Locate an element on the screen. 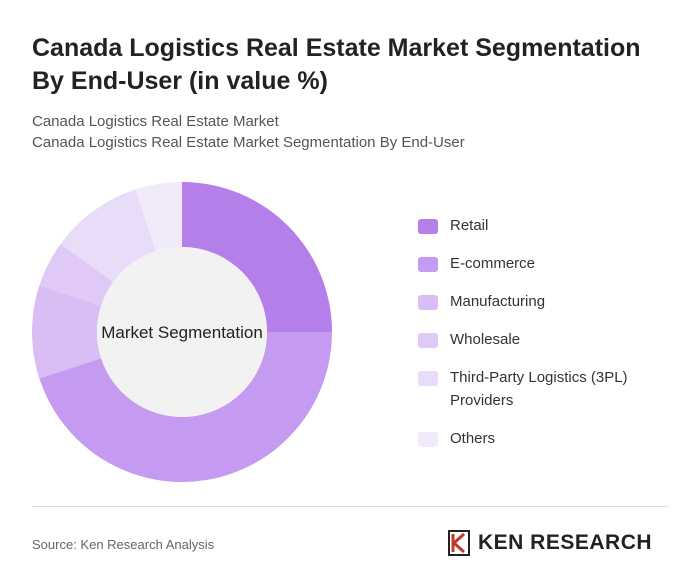 The image size is (700, 580). legend-label: Manufacturing is located at coordinates (498, 301).